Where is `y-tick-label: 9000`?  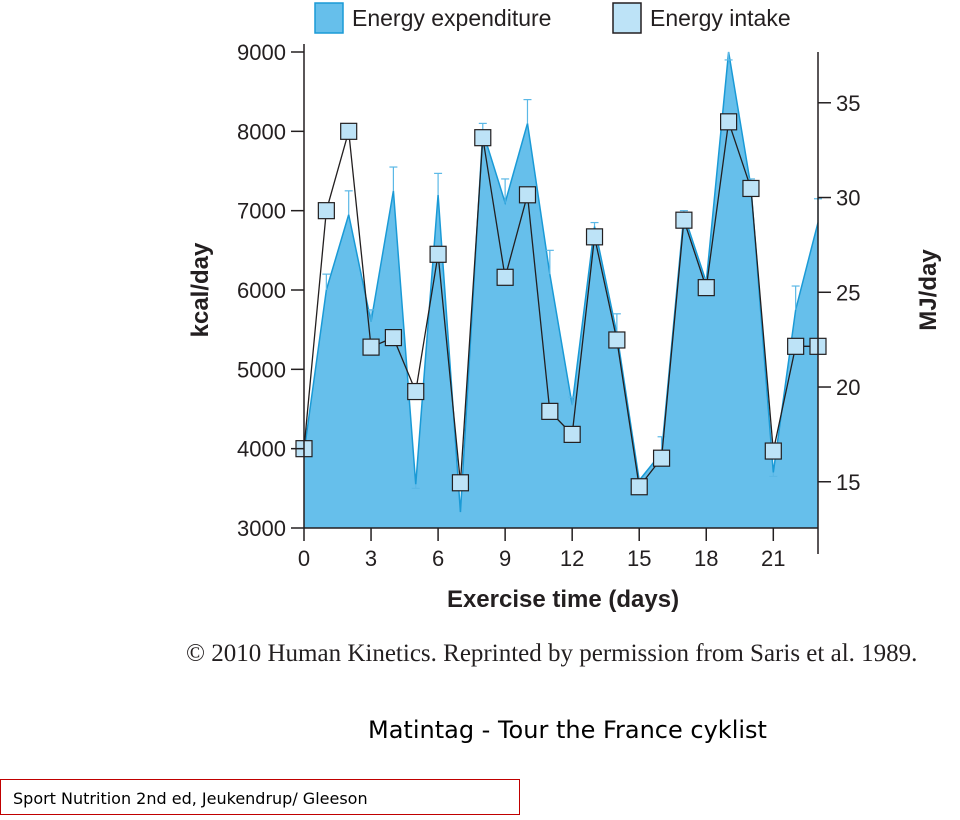
y-tick-label: 9000 is located at coordinates (261, 52).